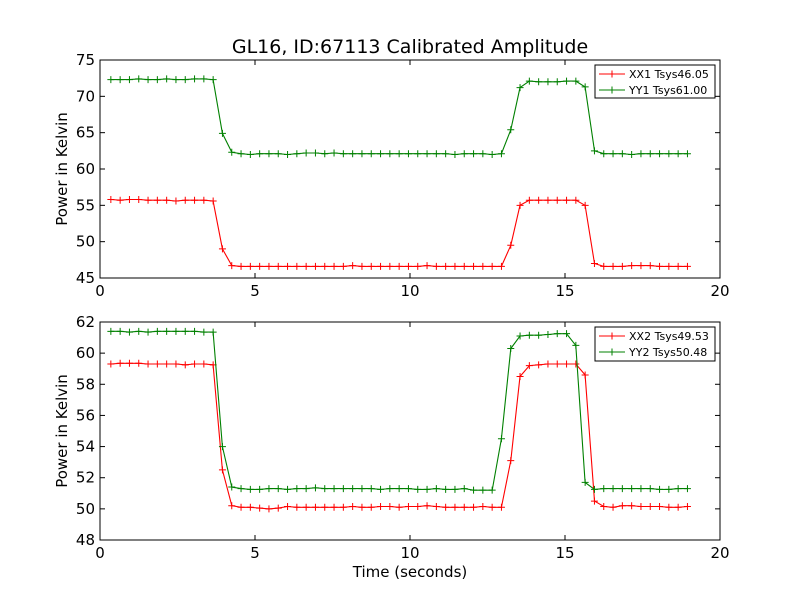 This screenshot has width=800, height=600. Describe the element at coordinates (667, 90) in the screenshot. I see `legend-label: YY1 Tsys61.00` at that location.